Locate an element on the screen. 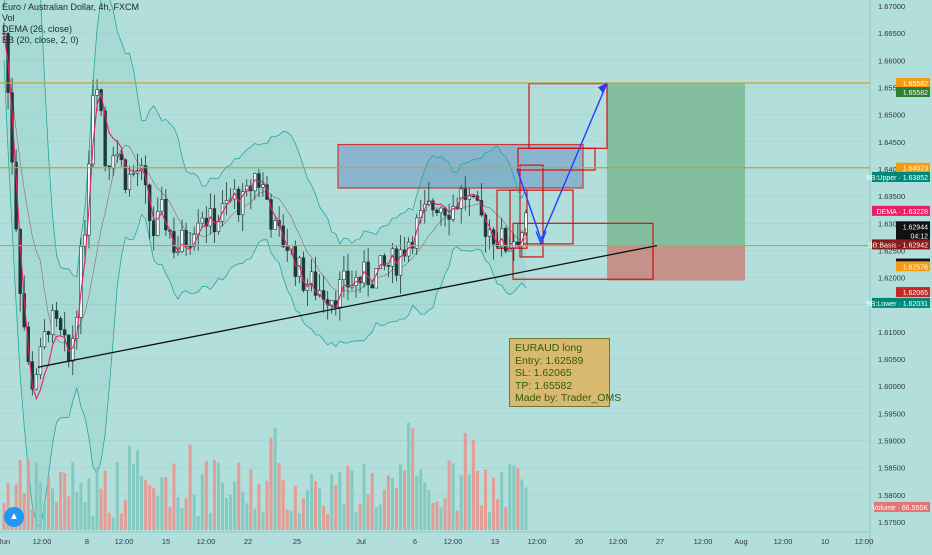 This screenshot has height=555, width=932. price-label-text: BB:Upper · 1.63852 is located at coordinates (897, 178).